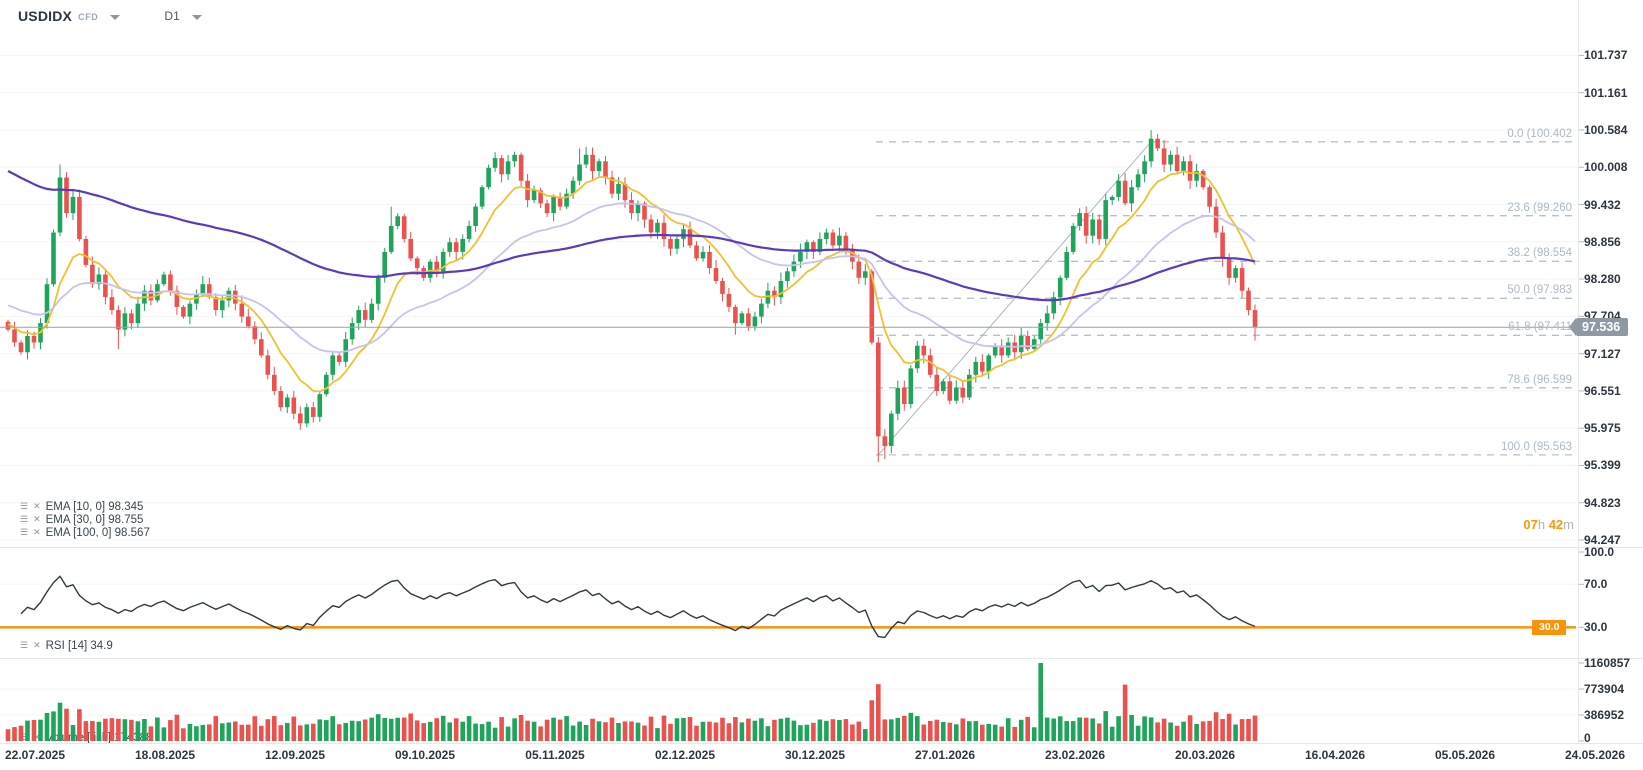 The width and height of the screenshot is (1643, 770). Describe the element at coordinates (1602, 353) in the screenshot. I see `price-axis-label: 97.127` at that location.